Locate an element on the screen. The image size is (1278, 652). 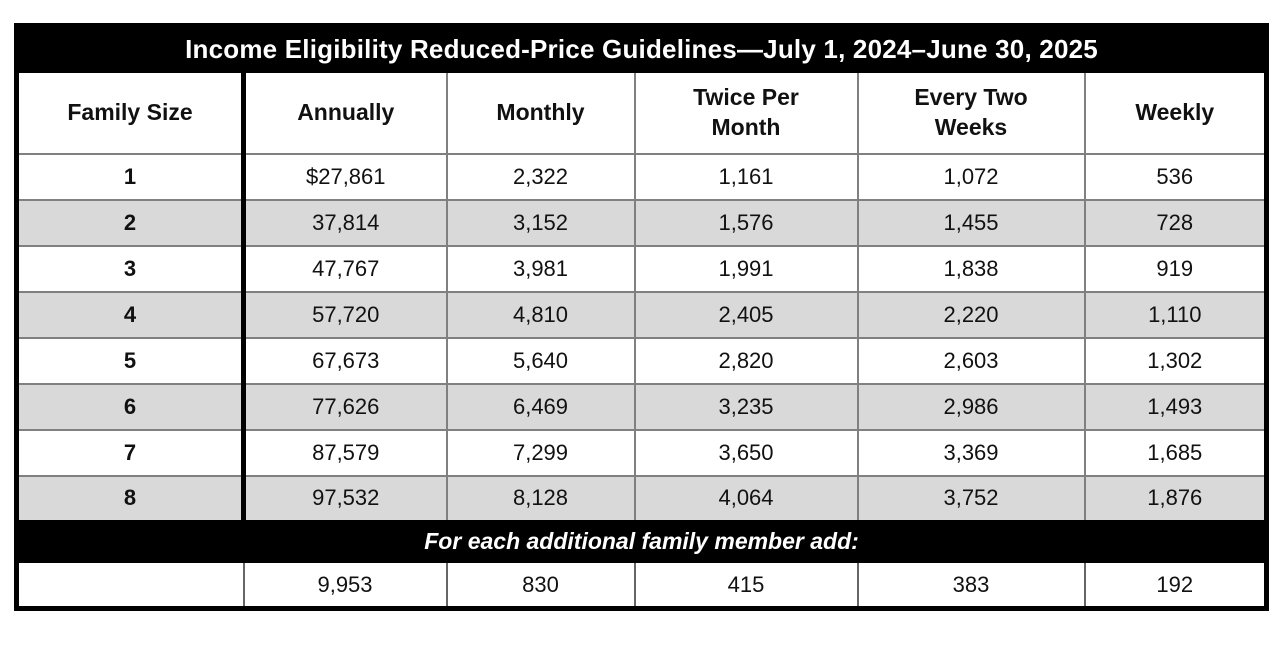
table-row: 4 57,720 4,810 2,405 2,220 1,110 is located at coordinates (641, 314).